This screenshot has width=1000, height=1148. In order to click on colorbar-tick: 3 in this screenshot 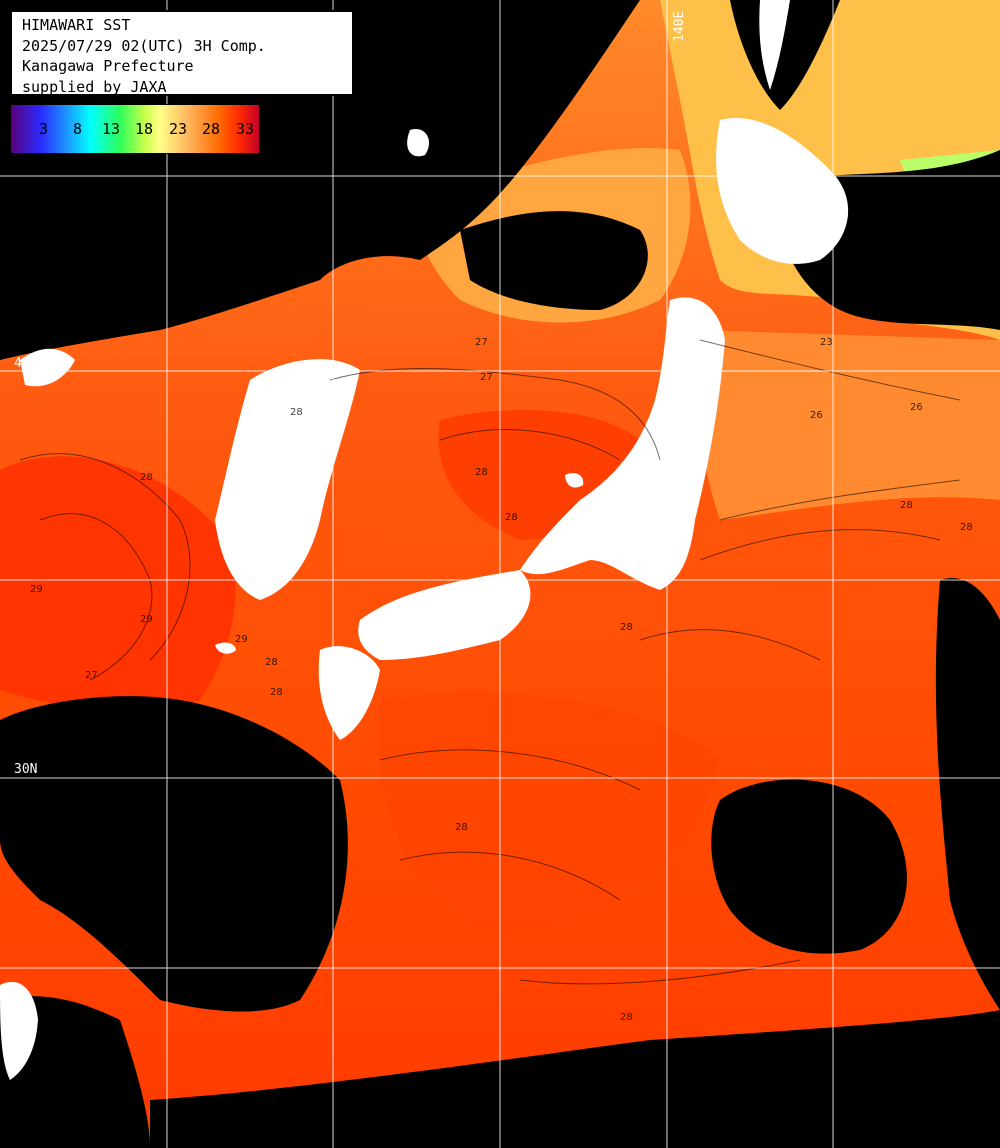, I will do `click(44, 129)`.